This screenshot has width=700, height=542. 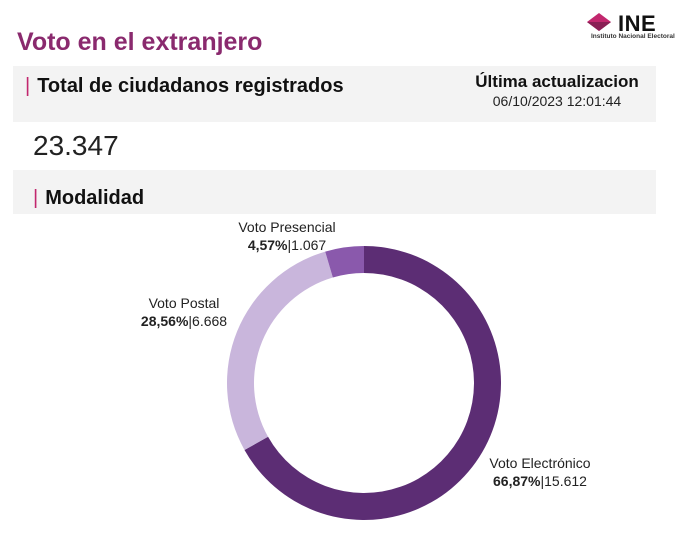 I want to click on registered-title: Total de ciudadanos registrados, so click(x=190, y=86).